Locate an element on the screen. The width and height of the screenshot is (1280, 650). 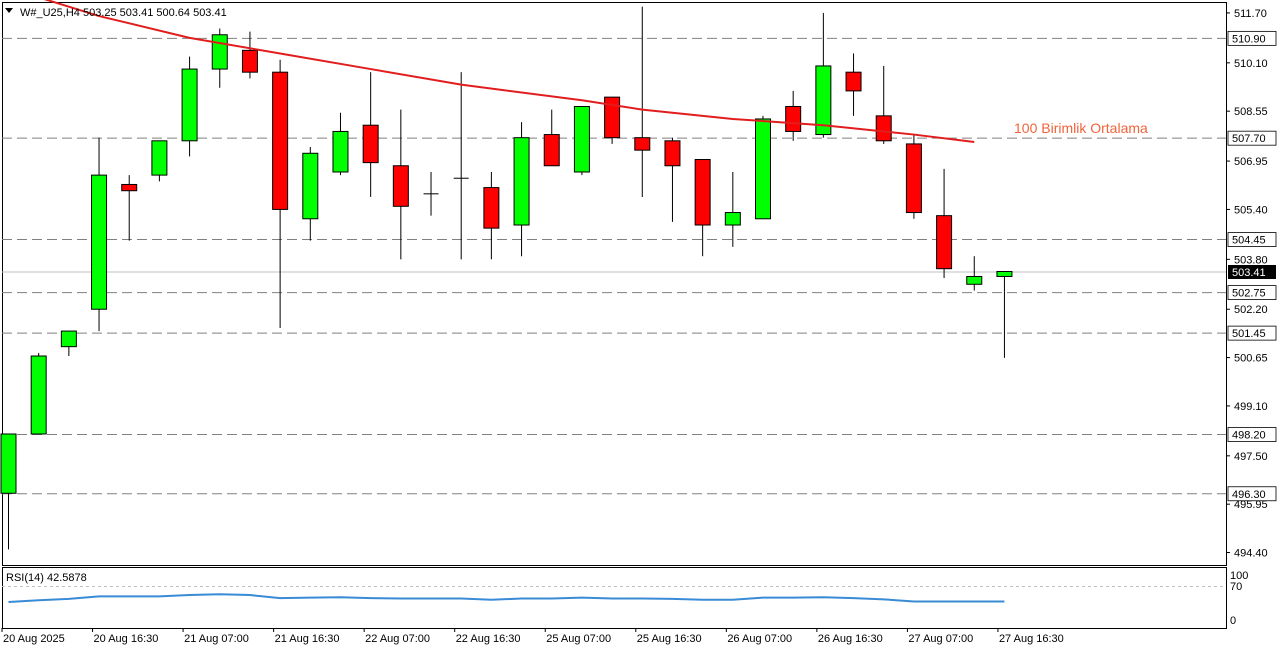
x-tick-label: 21 Aug 16:30 is located at coordinates (307, 639).